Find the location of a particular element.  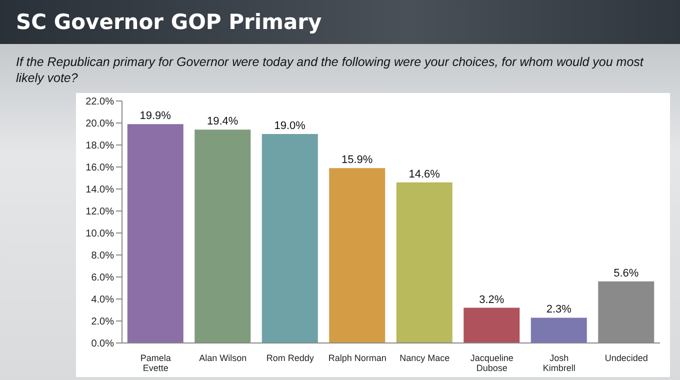

y-tick-label: 18.0% is located at coordinates (100, 146).